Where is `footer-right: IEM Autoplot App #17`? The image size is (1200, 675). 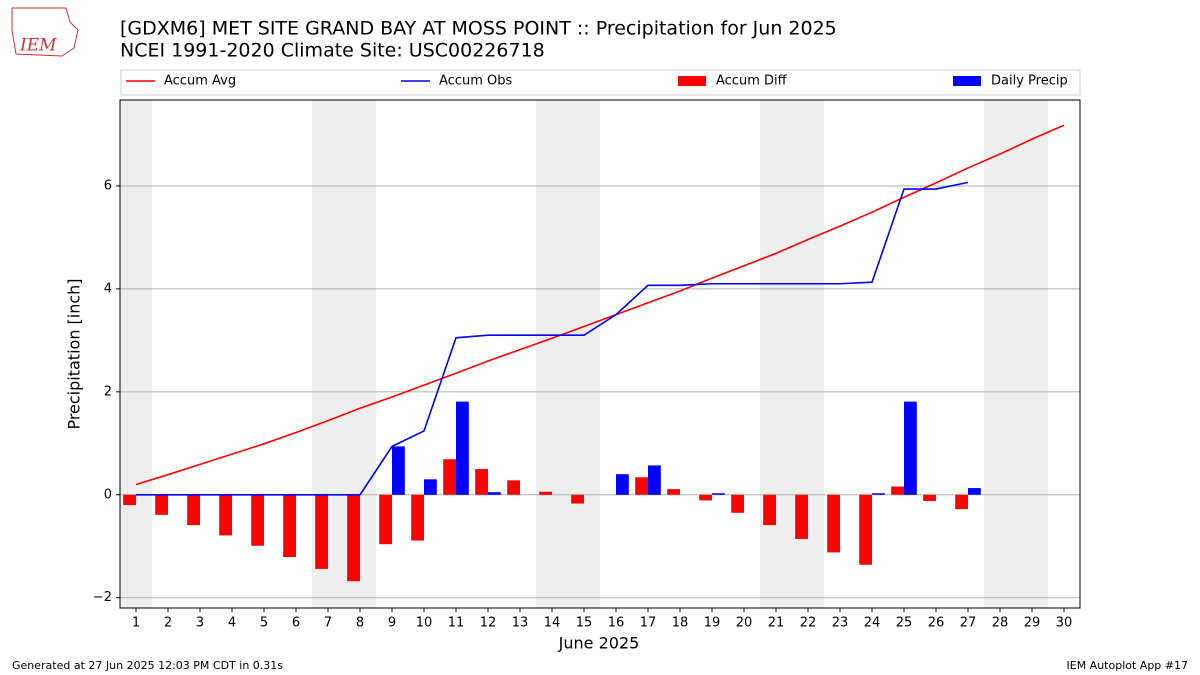 footer-right: IEM Autoplot App #17 is located at coordinates (1128, 665).